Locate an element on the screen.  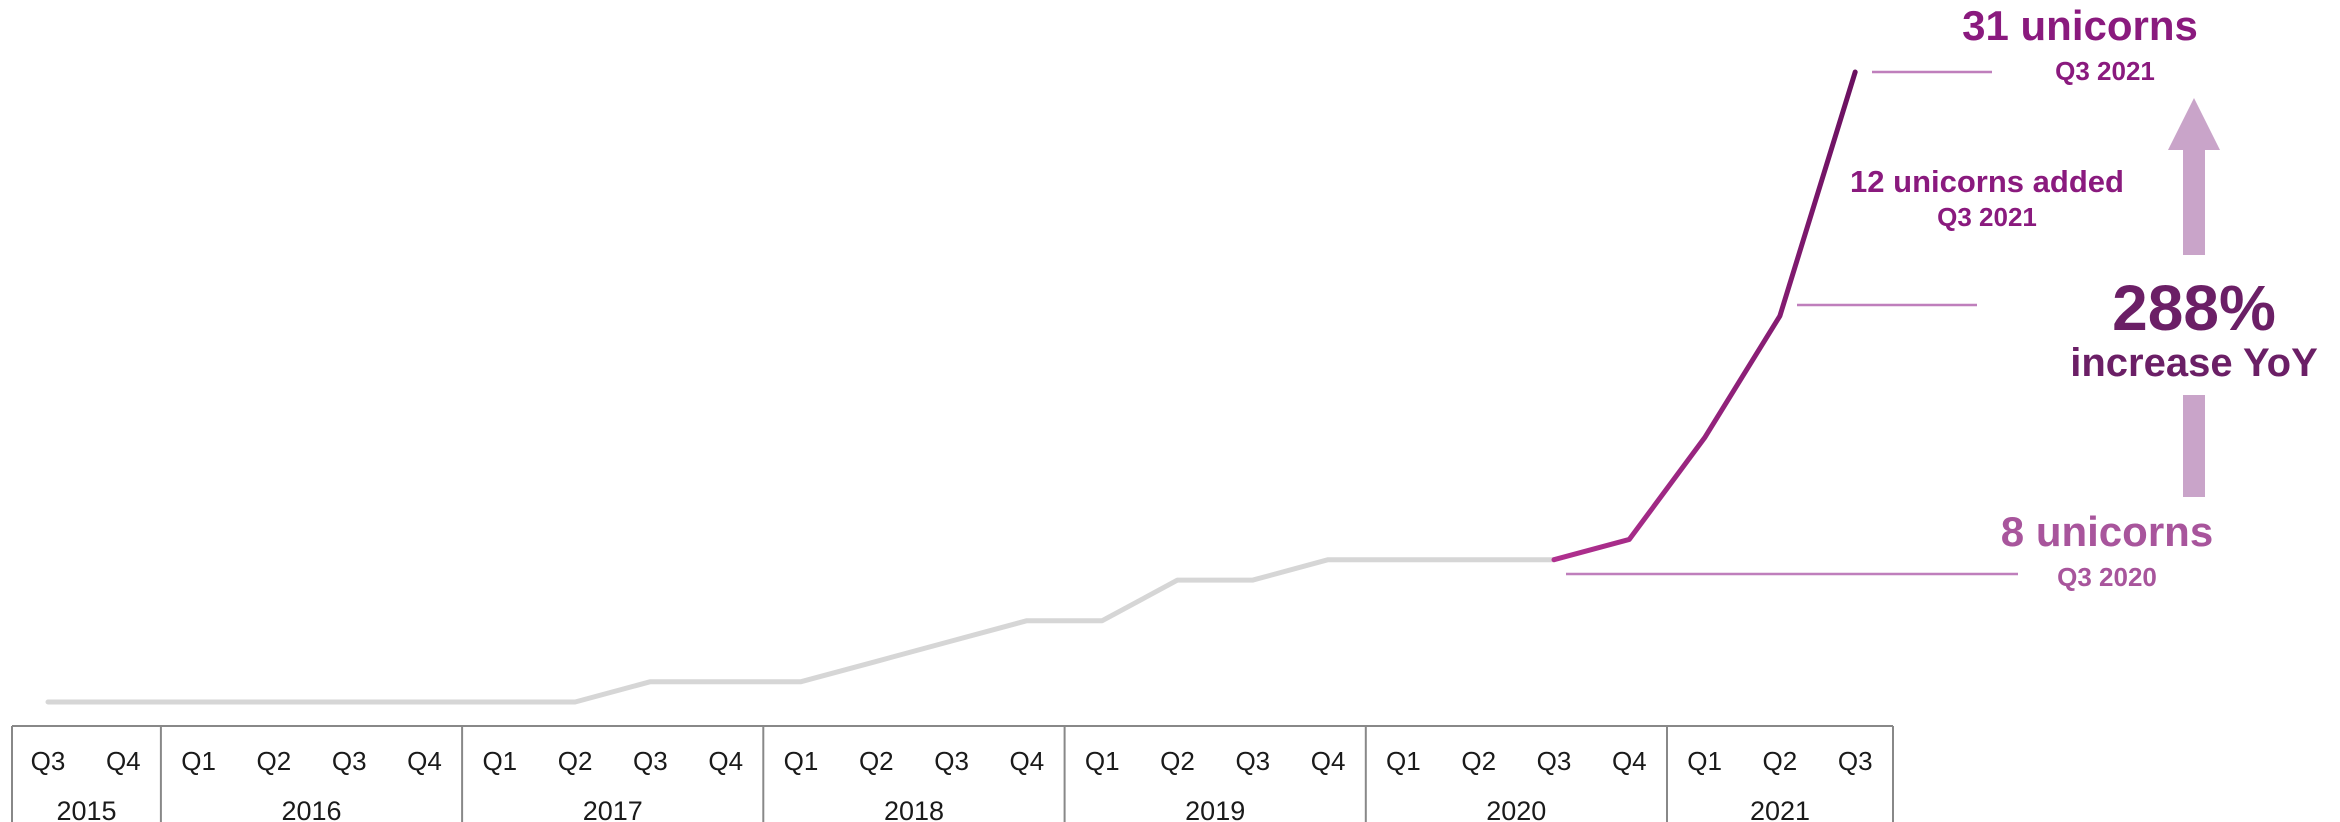
x-tick-label-year: 2021 is located at coordinates (1780, 809).